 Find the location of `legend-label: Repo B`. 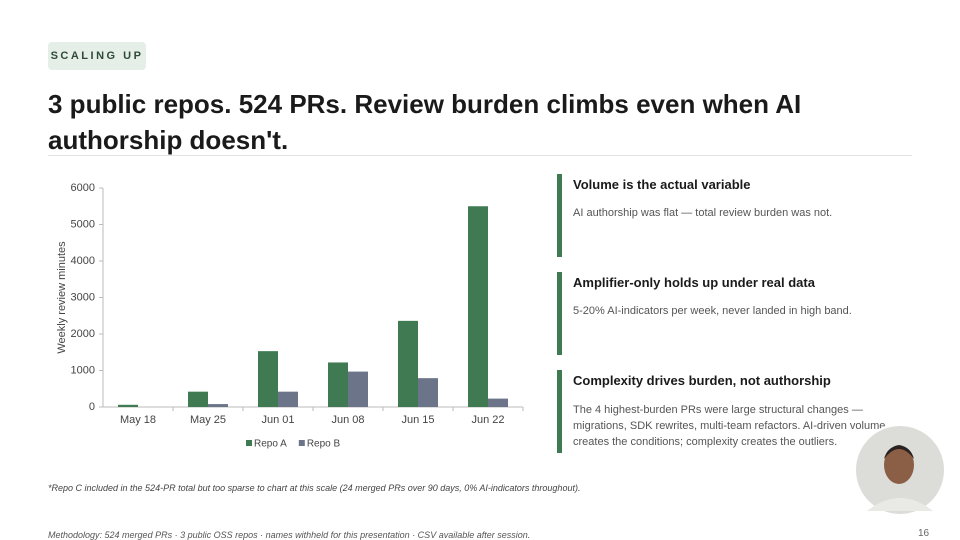

legend-label: Repo B is located at coordinates (324, 444).